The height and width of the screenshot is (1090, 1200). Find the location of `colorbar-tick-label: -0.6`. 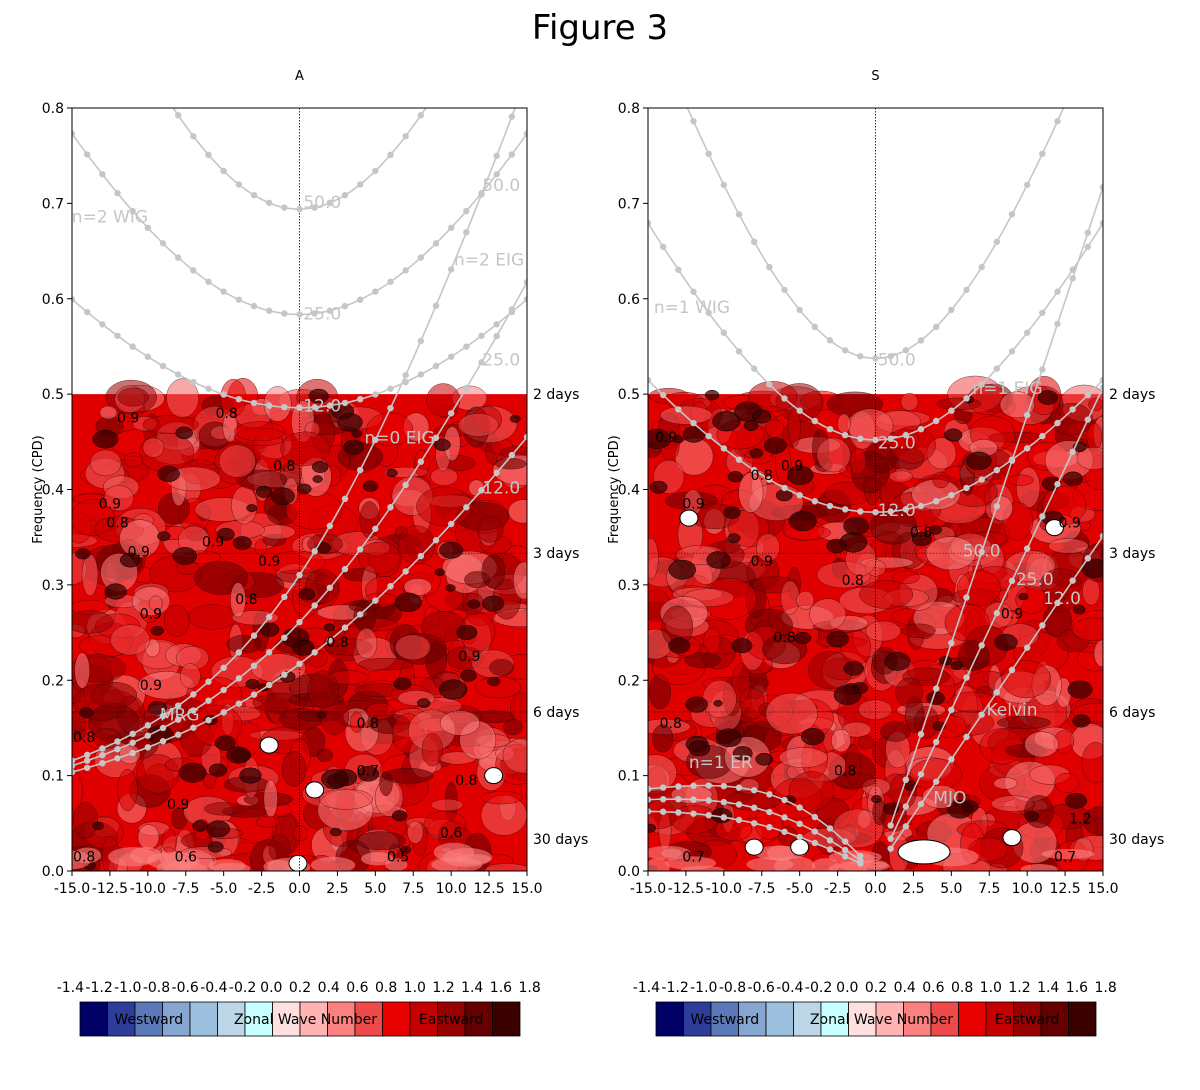

colorbar-tick-label: -0.6 is located at coordinates (185, 988).